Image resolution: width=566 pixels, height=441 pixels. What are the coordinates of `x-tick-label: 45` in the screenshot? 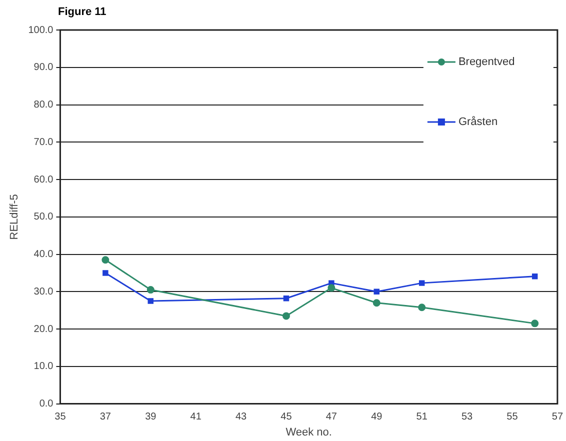 It's located at (286, 417).